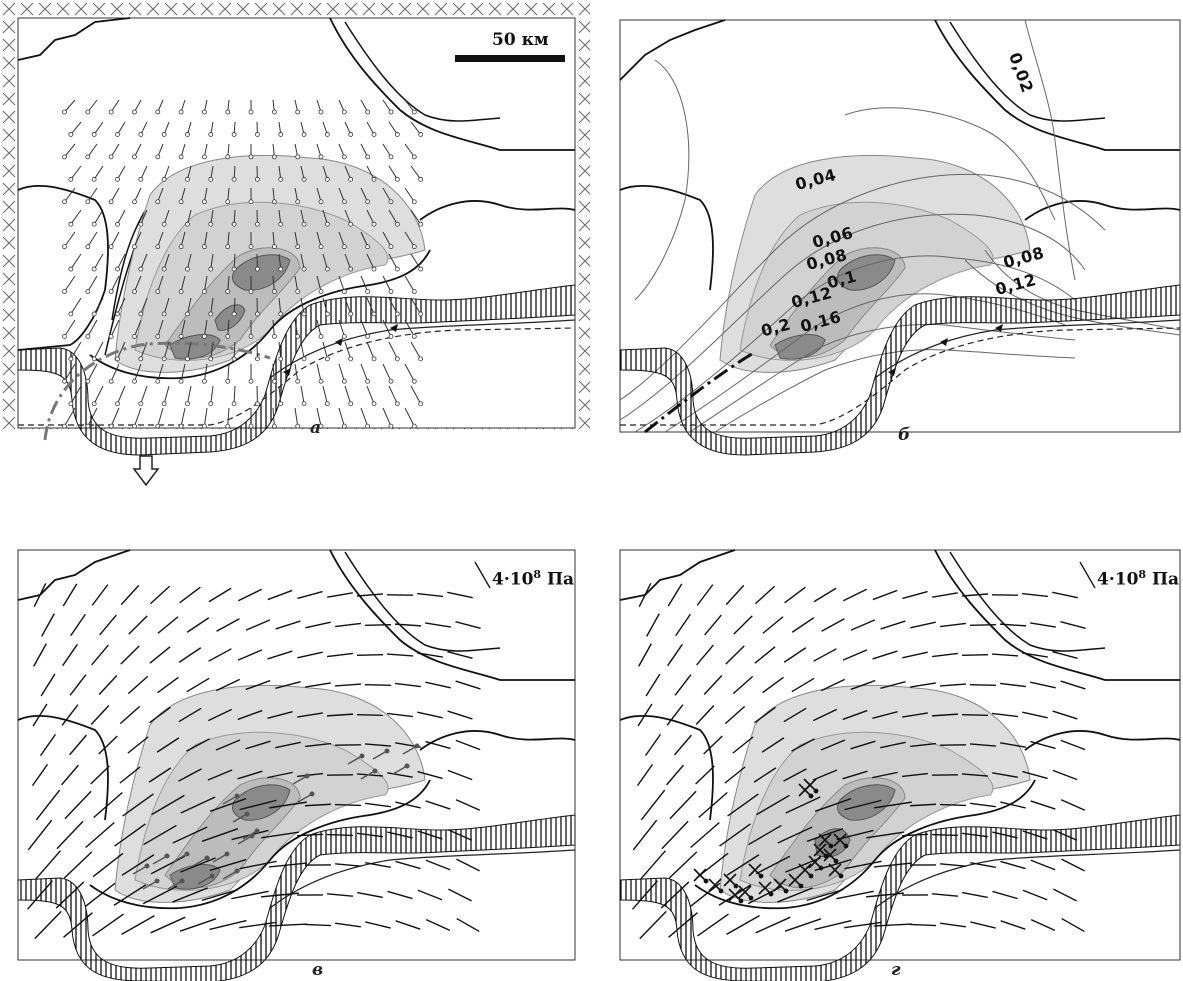 Image resolution: width=1183 pixels, height=981 pixels. Describe the element at coordinates (510, 58) in the screenshot. I see `scale-bar` at that location.